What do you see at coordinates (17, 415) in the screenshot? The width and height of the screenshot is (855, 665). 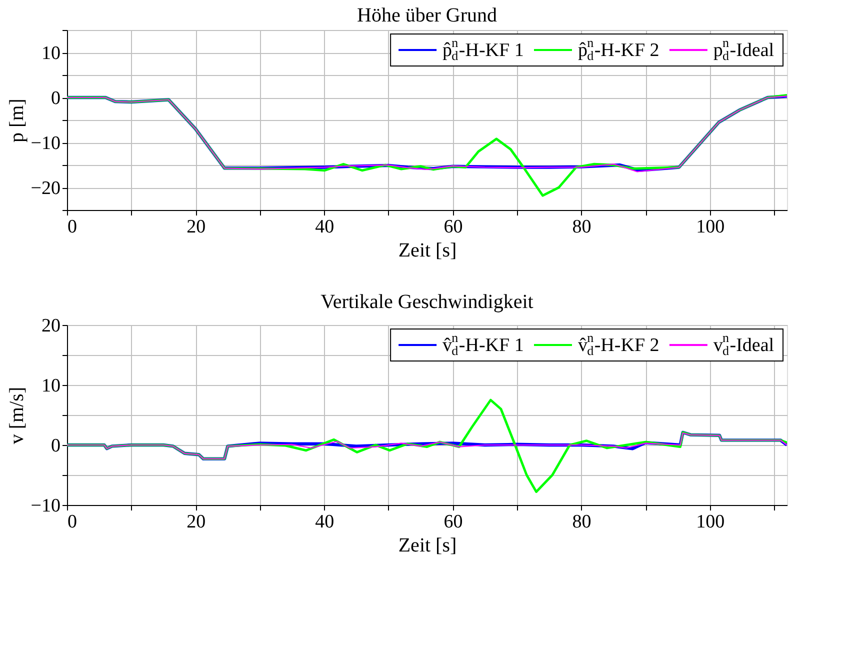 I see `y-axis-title: v [m/s]` at bounding box center [17, 415].